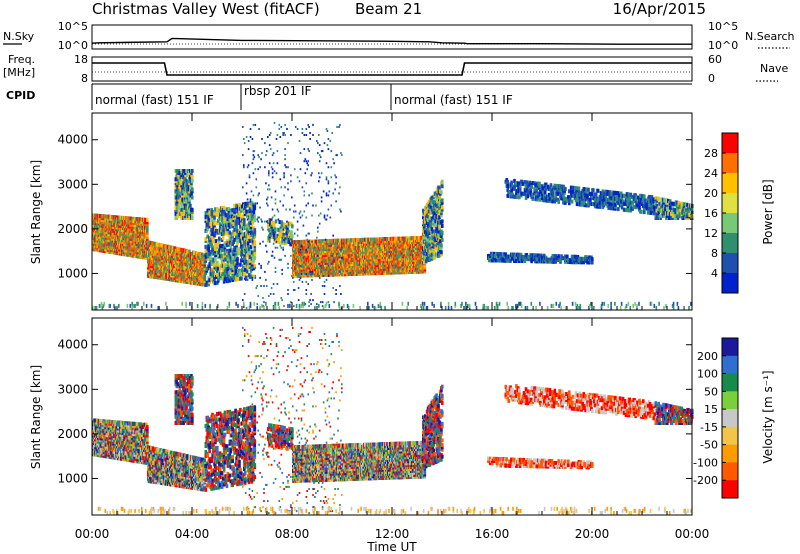 Image resolution: width=800 pixels, height=554 pixels. Describe the element at coordinates (20, 95) in the screenshot. I see `cpid-label: CPID` at that location.